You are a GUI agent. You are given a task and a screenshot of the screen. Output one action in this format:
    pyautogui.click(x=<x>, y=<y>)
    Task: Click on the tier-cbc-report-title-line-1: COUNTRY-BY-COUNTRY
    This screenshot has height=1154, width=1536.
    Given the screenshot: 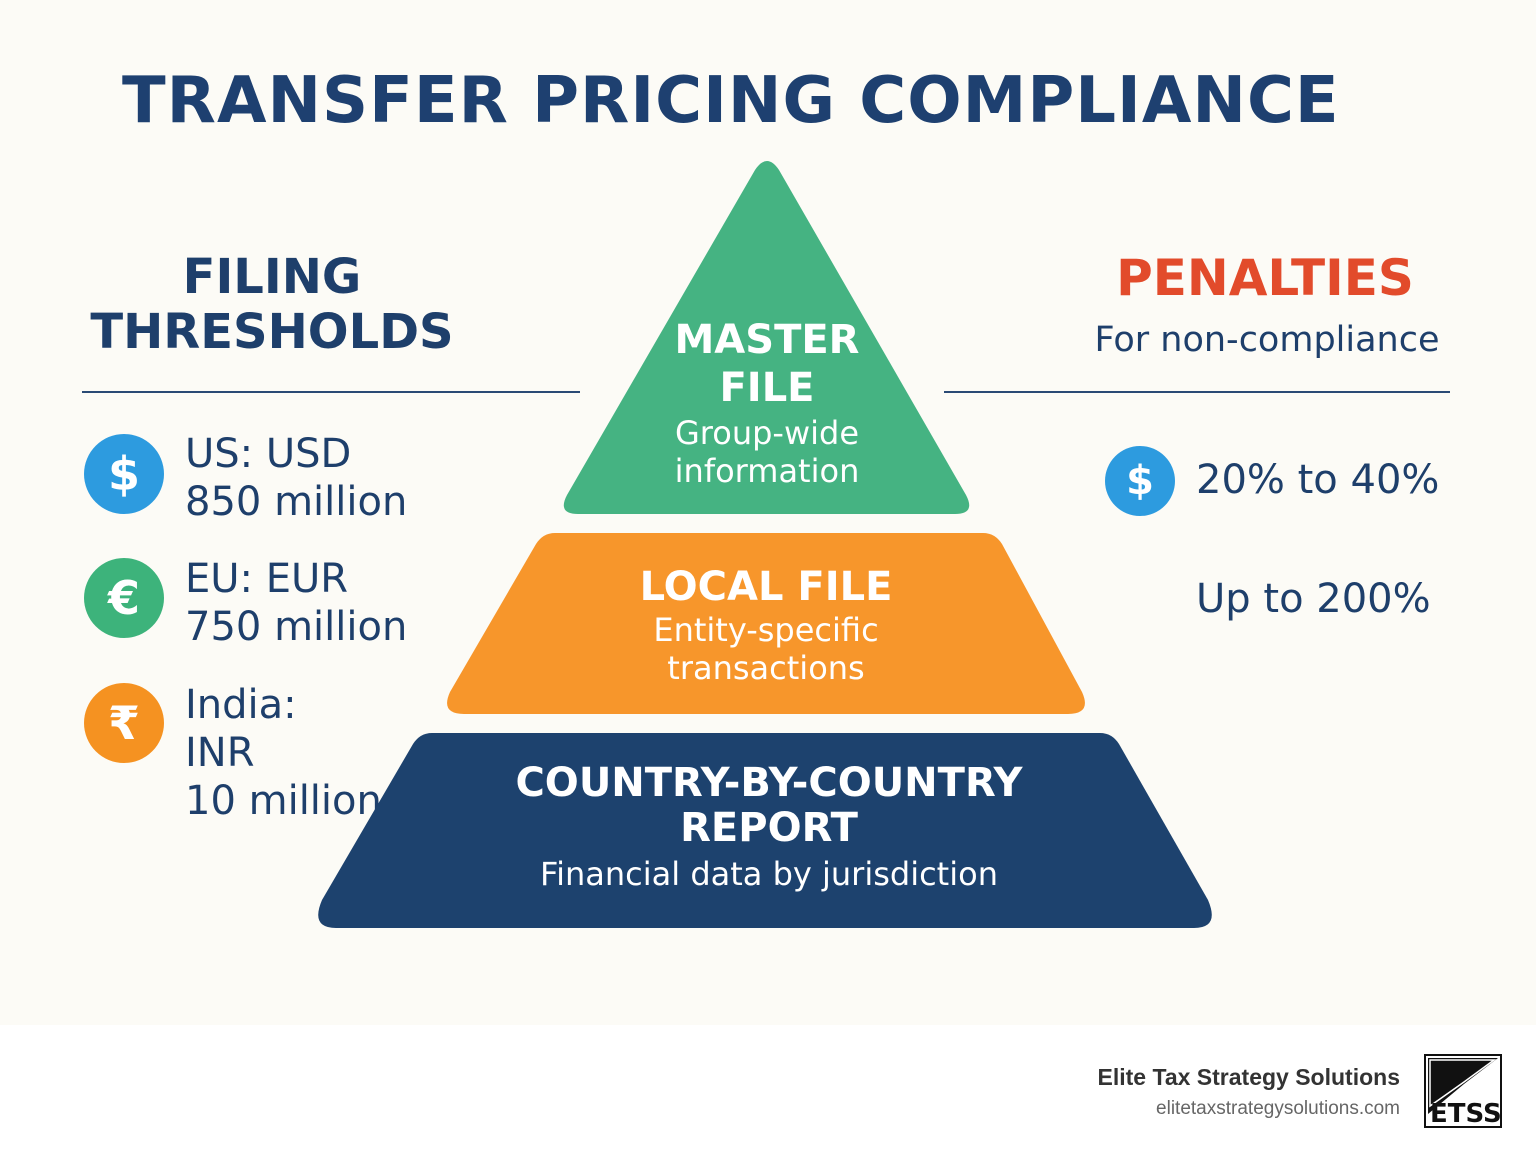 What is the action you would take?
    pyautogui.click(x=769, y=783)
    